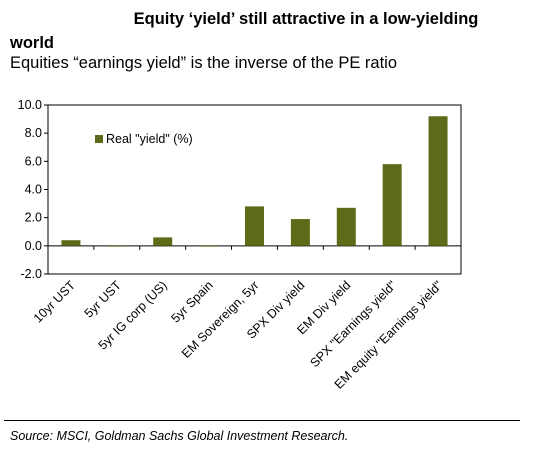  Describe the element at coordinates (103, 299) in the screenshot. I see `x-tick-label: 5yr UST` at that location.